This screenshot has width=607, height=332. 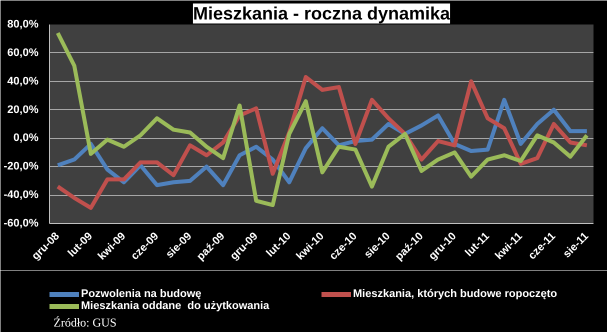 What do you see at coordinates (23, 81) in the screenshot?
I see `y-tick-label: 40,0%` at bounding box center [23, 81].